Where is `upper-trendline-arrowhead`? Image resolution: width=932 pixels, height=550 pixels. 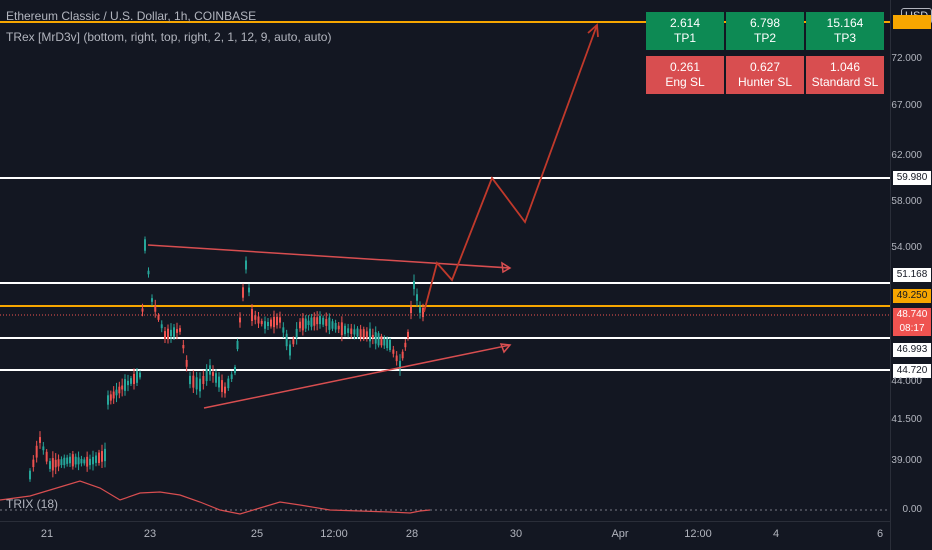
upper-trendline-arrowhead is located at coordinates (506, 267).